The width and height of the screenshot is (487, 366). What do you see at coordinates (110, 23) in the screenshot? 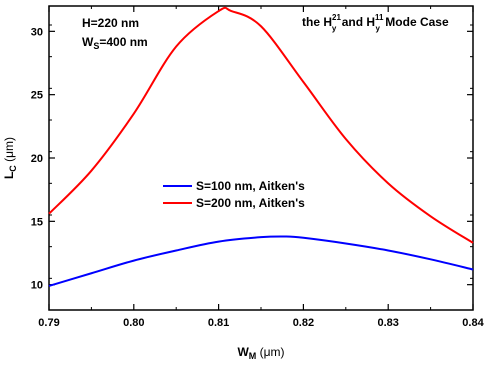
I see `param-height: H=220 nm` at bounding box center [110, 23].